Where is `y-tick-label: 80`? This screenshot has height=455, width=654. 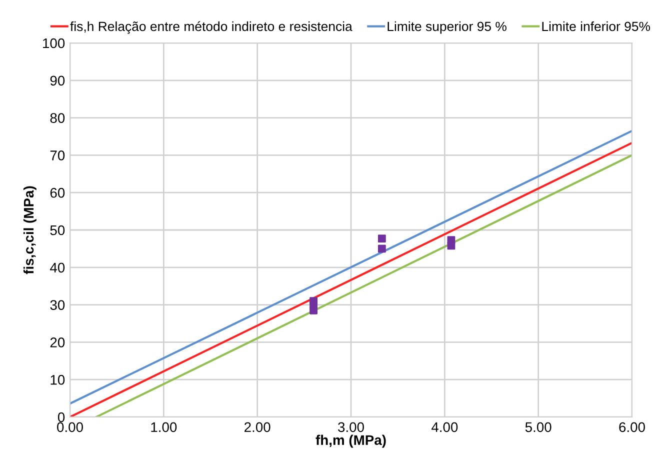
y-tick-label: 80 is located at coordinates (57, 118).